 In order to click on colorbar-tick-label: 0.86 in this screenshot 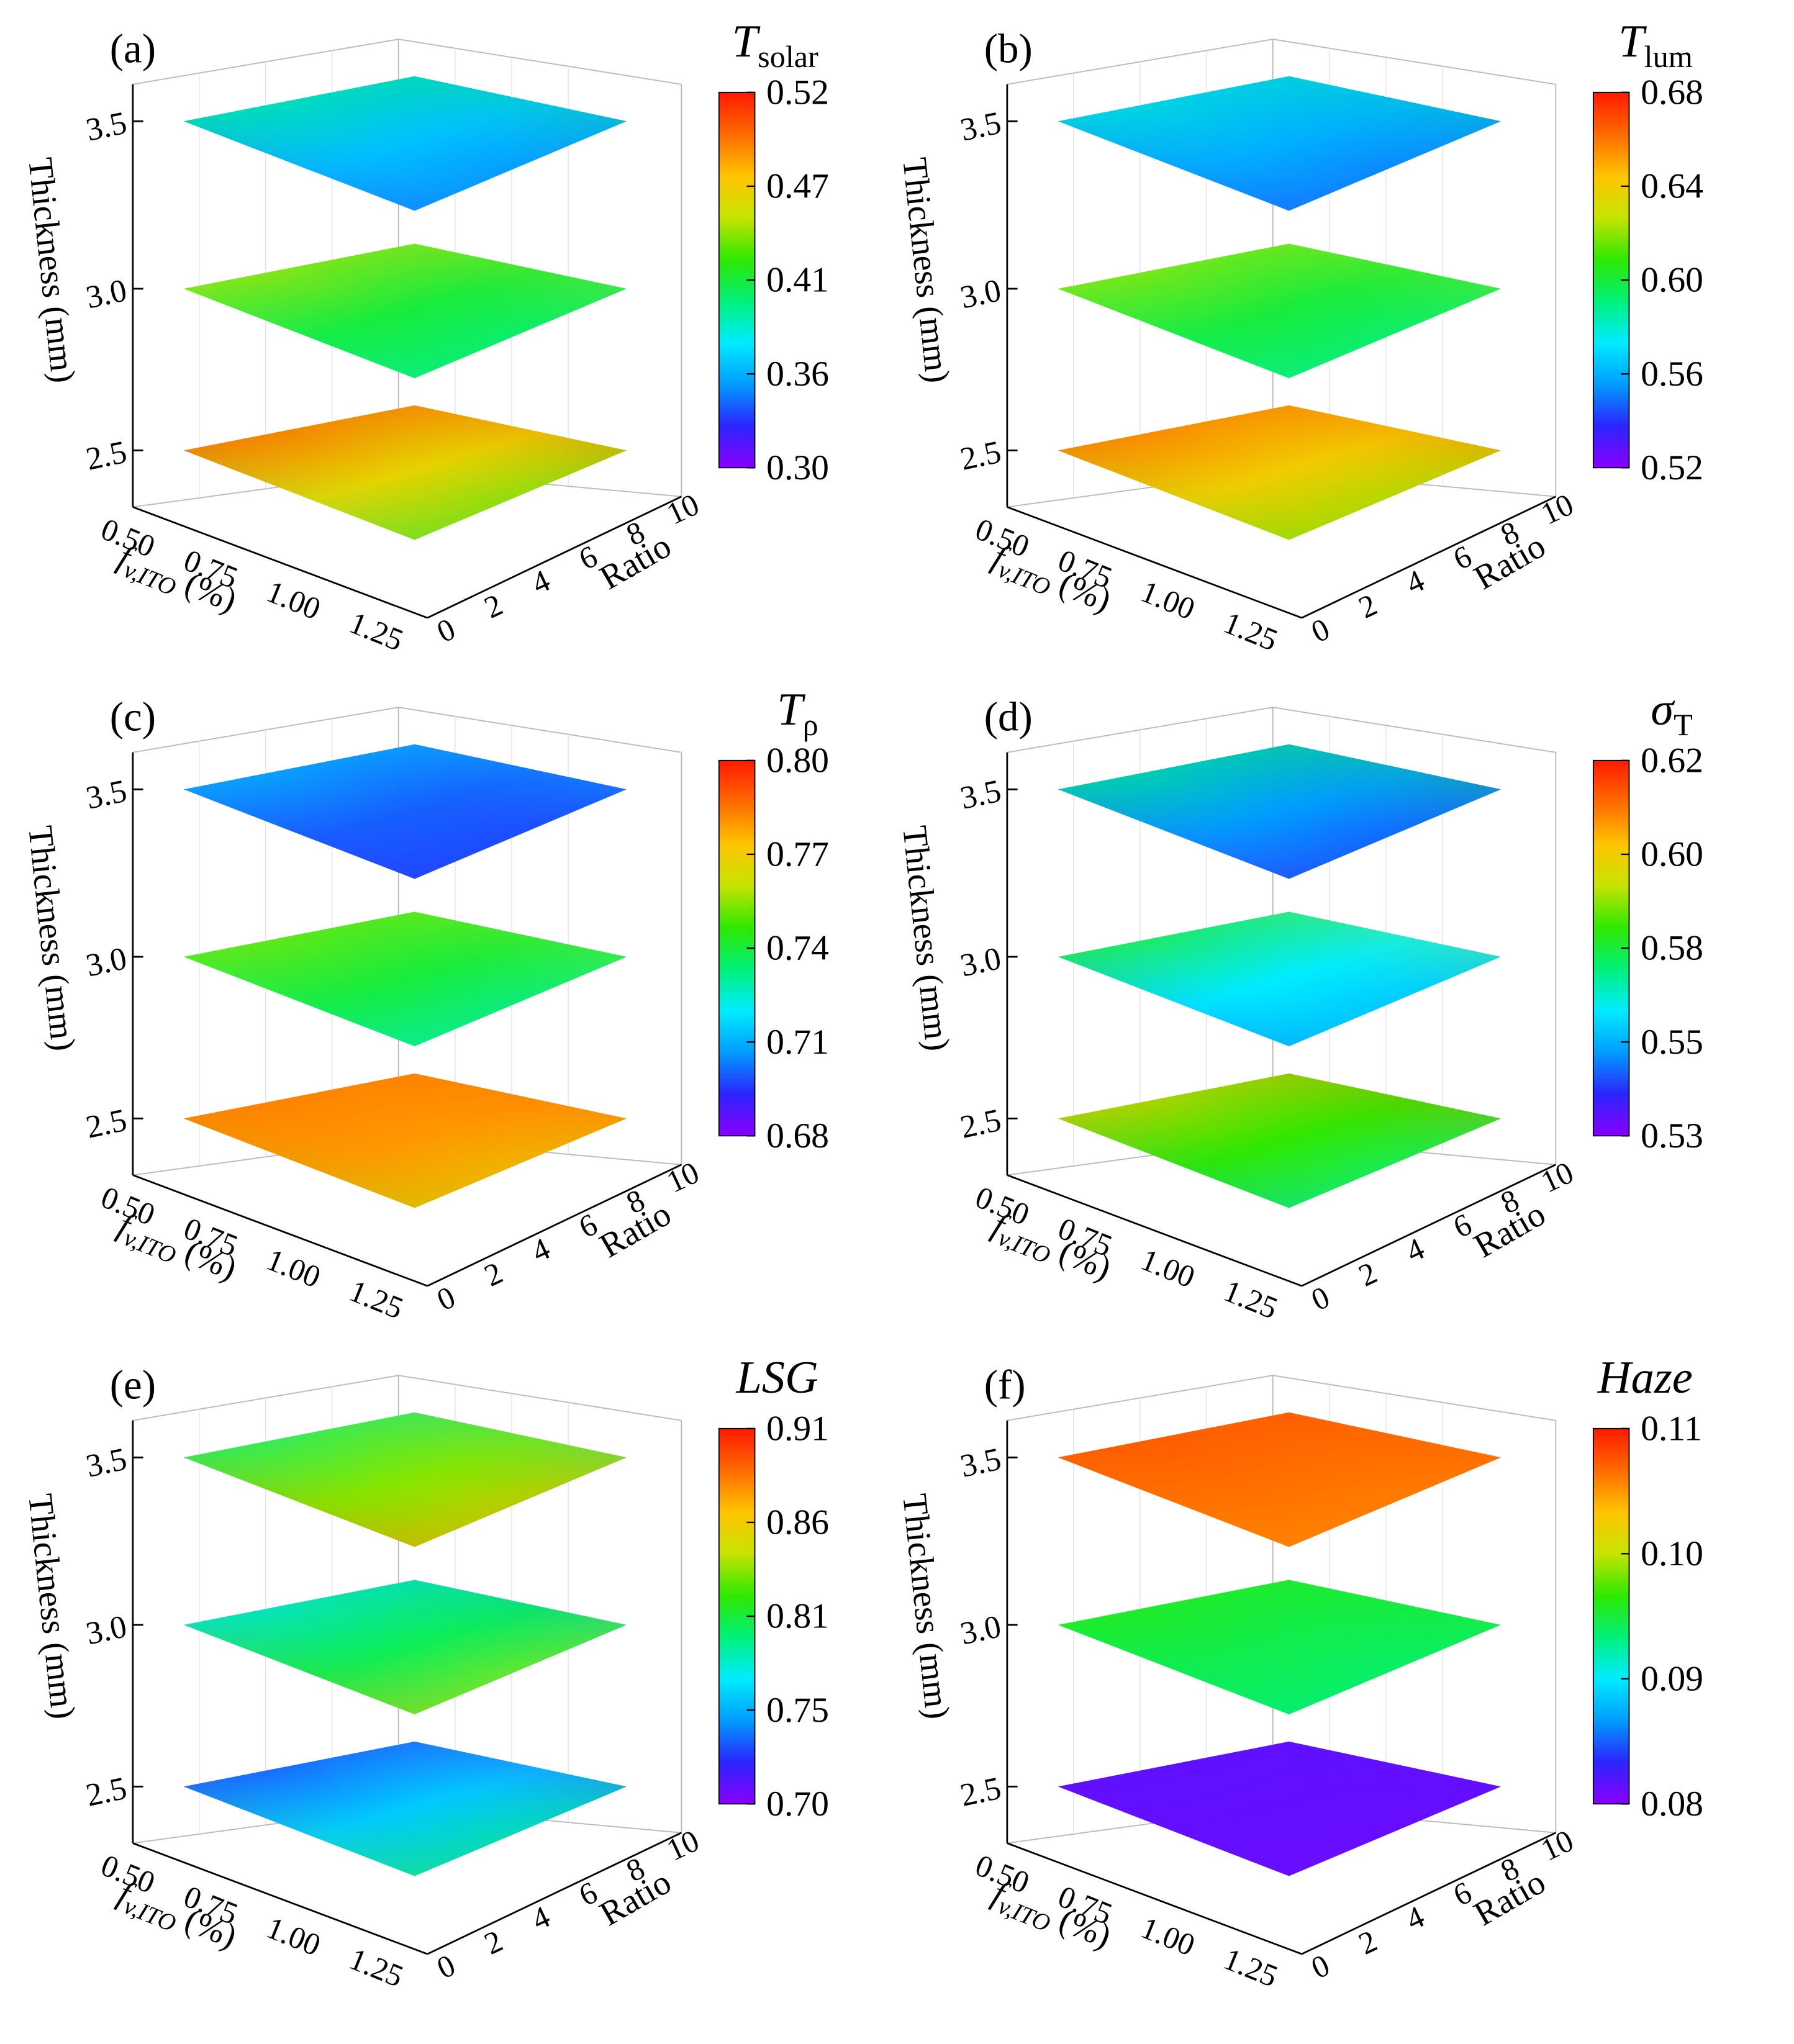, I will do `click(797, 1522)`.